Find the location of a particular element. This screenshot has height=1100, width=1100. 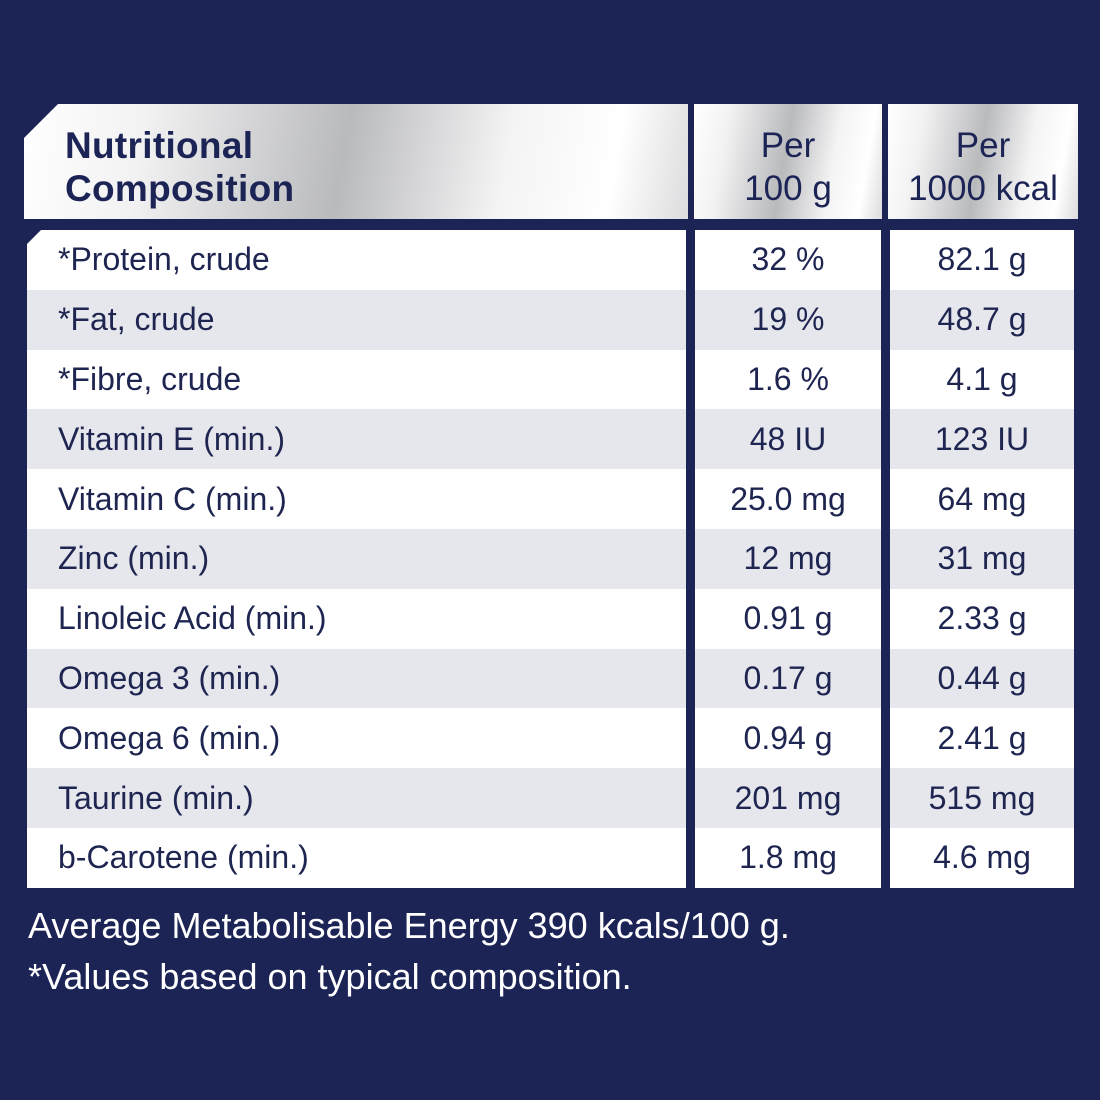

table-row-value-per-1000kcal: 64 mg is located at coordinates (982, 499).